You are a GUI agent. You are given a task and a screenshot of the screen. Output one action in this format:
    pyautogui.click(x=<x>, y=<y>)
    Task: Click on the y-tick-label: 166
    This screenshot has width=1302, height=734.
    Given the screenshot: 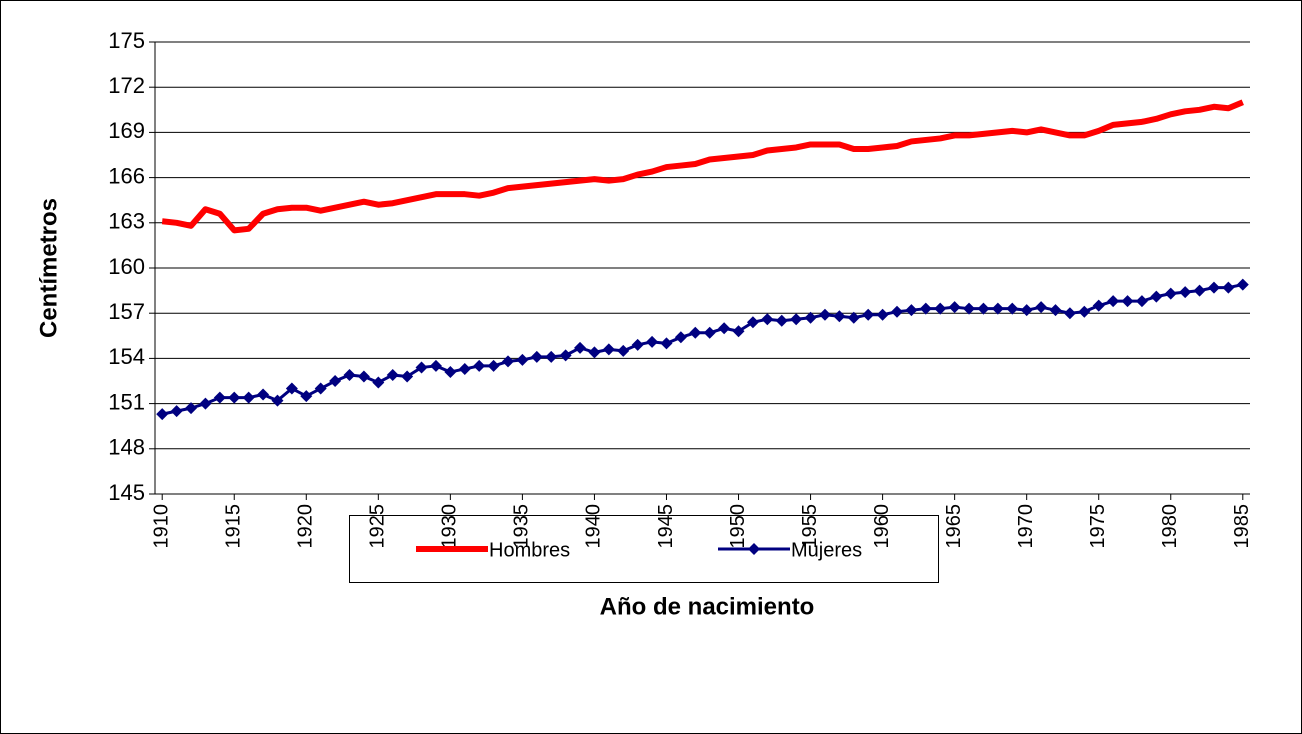 What is the action you would take?
    pyautogui.click(x=126, y=175)
    